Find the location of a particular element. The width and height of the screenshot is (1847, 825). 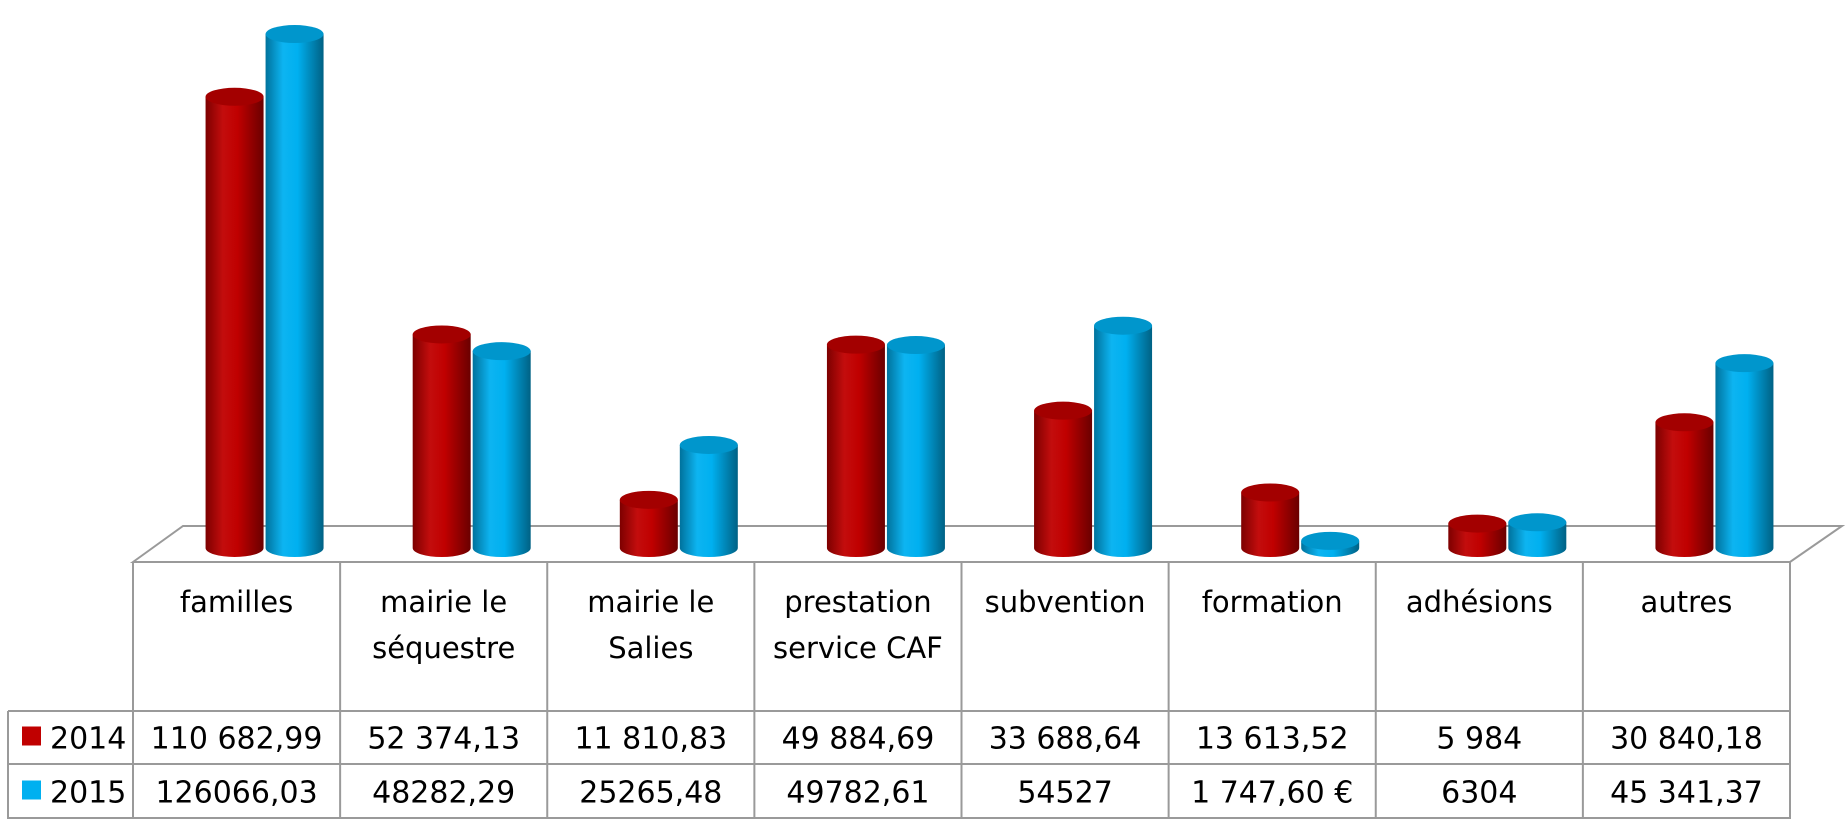

data-label: 13 613,52 is located at coordinates (1272, 739).